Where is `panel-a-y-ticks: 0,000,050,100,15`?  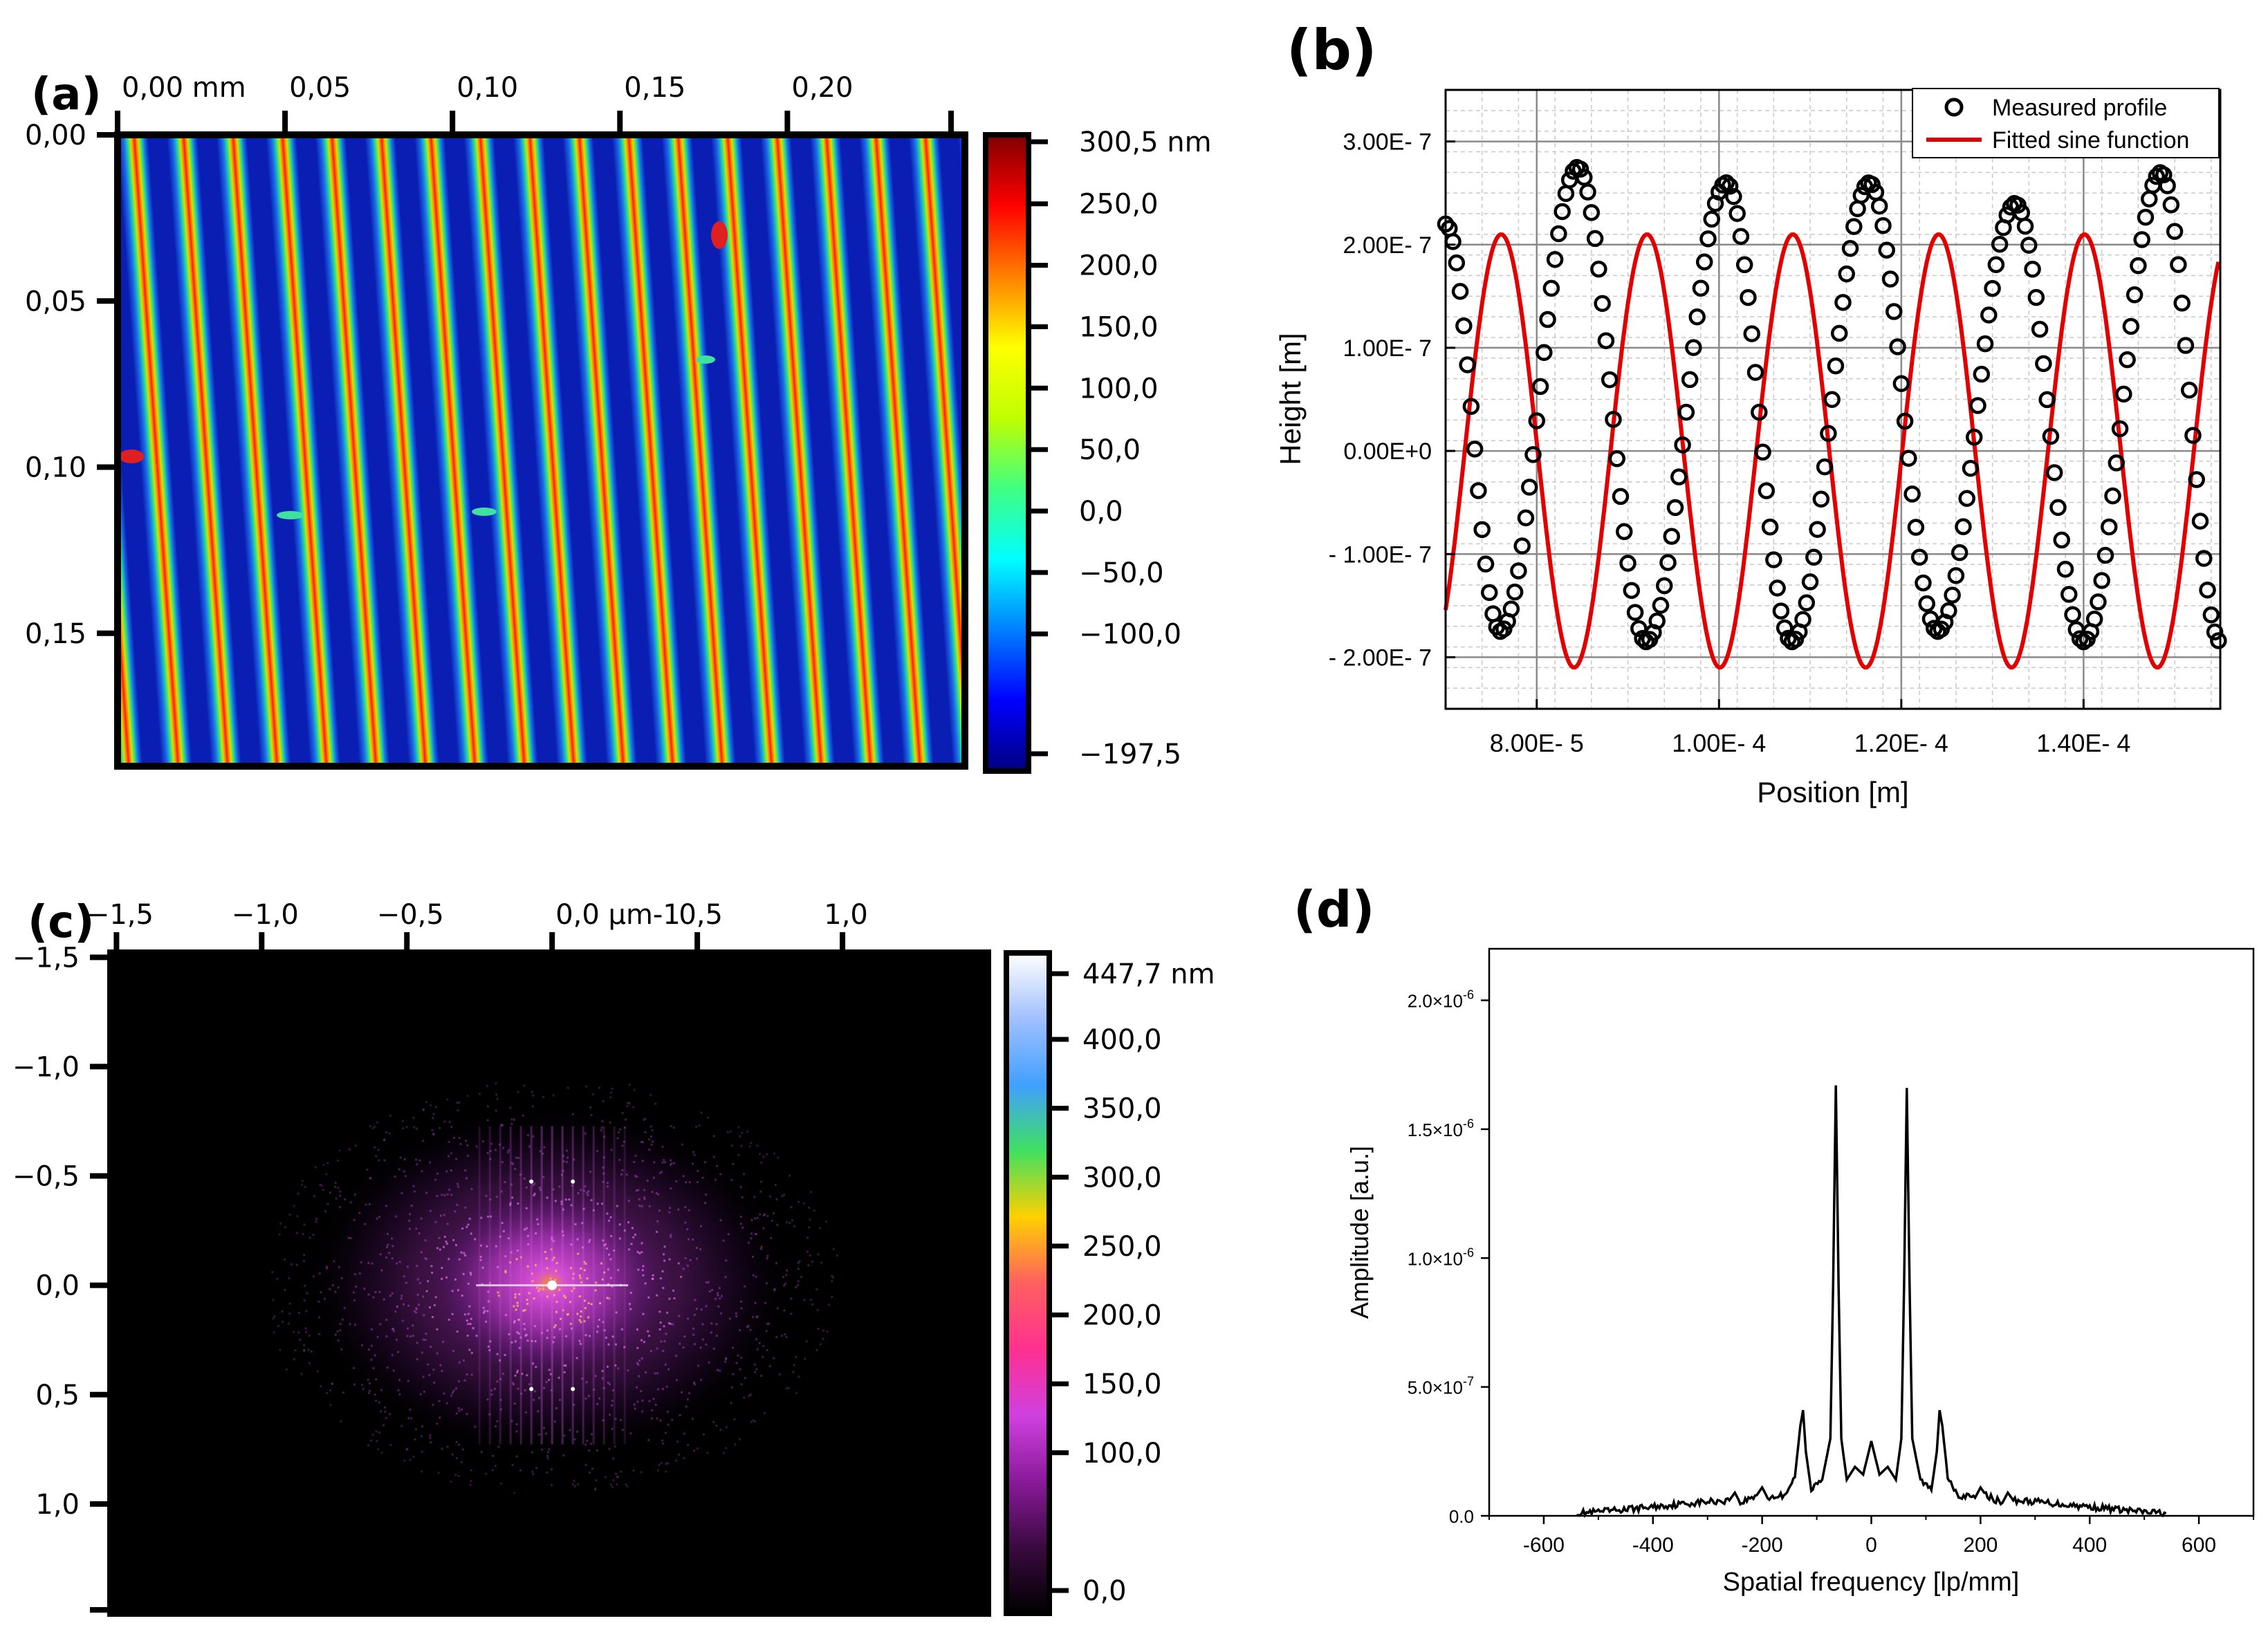
panel-a-y-ticks: 0,000,050,100,15 is located at coordinates (71, 385).